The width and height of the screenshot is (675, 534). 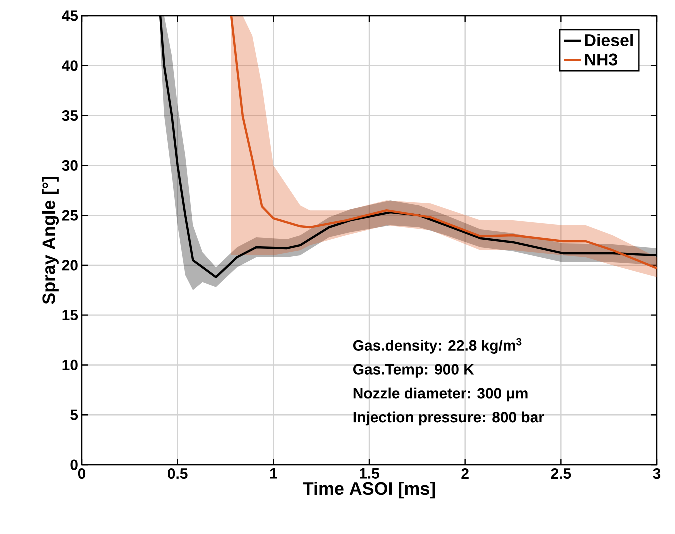 What do you see at coordinates (609, 40) in the screenshot?
I see `legend-label: Diesel` at bounding box center [609, 40].